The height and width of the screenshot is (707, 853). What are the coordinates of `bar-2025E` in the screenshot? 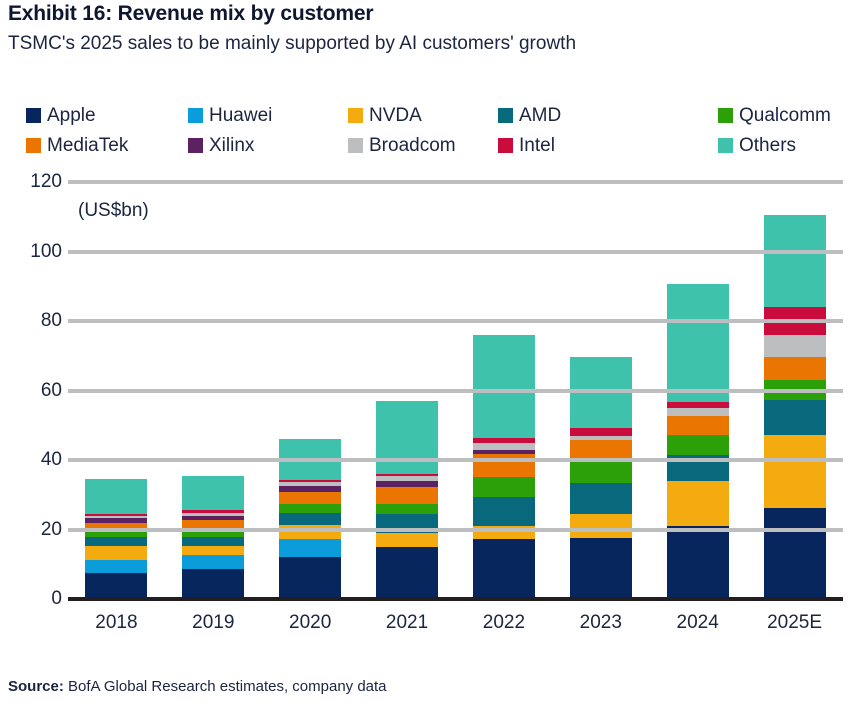 It's located at (794, 405).